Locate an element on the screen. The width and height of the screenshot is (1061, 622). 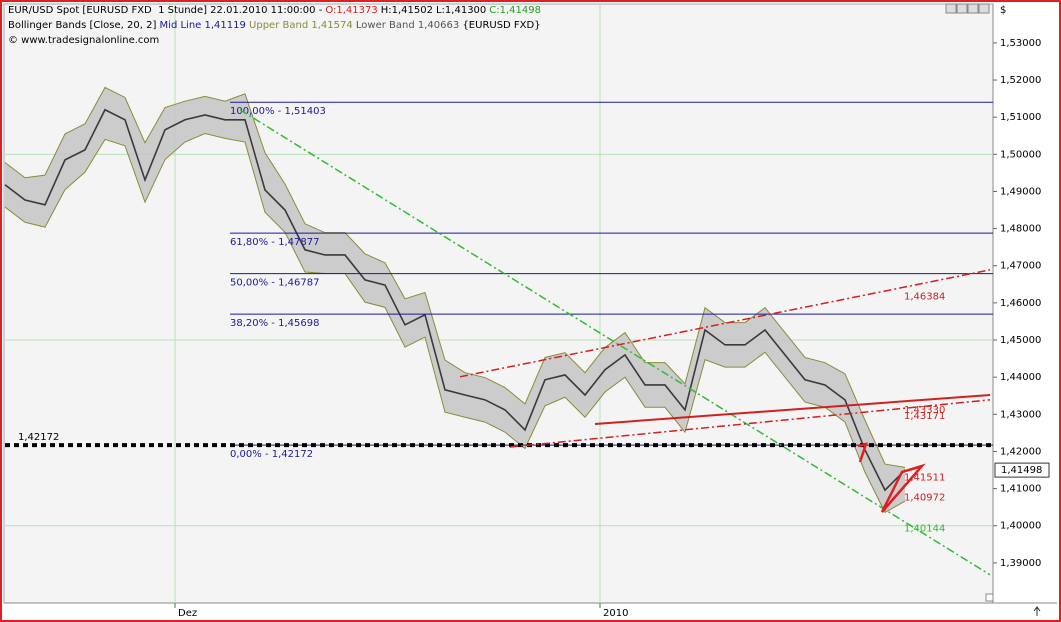
copyright: © www.tradesignalonline.com is located at coordinates (84, 40).